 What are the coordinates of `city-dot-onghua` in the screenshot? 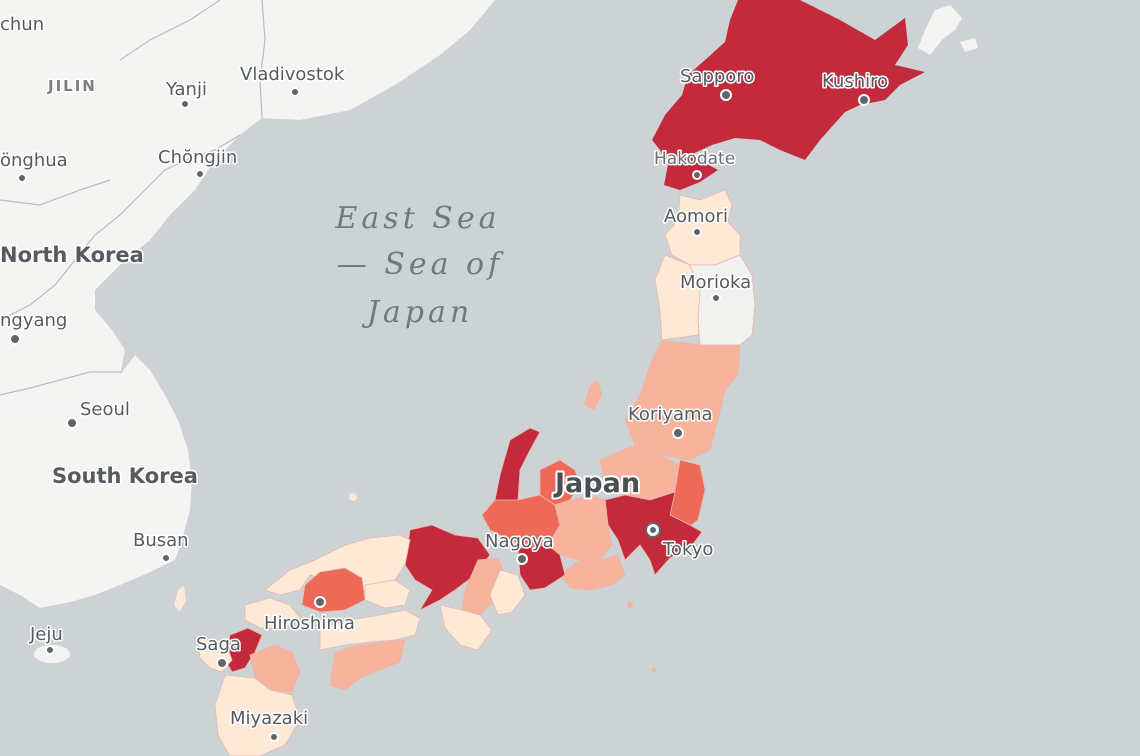 It's located at (22, 178).